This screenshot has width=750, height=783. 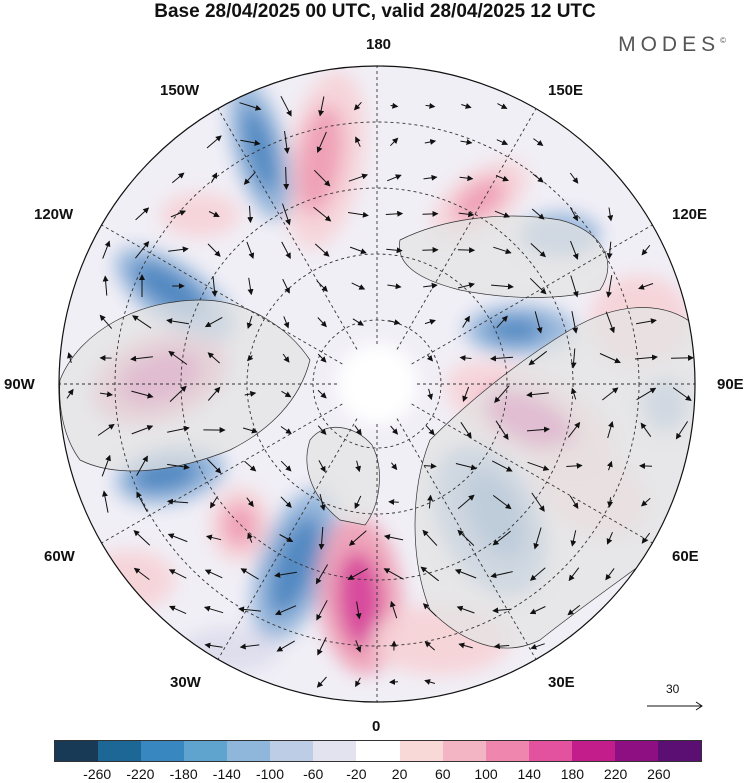 What do you see at coordinates (97, 774) in the screenshot?
I see `colorbar-tick-label: -260` at bounding box center [97, 774].